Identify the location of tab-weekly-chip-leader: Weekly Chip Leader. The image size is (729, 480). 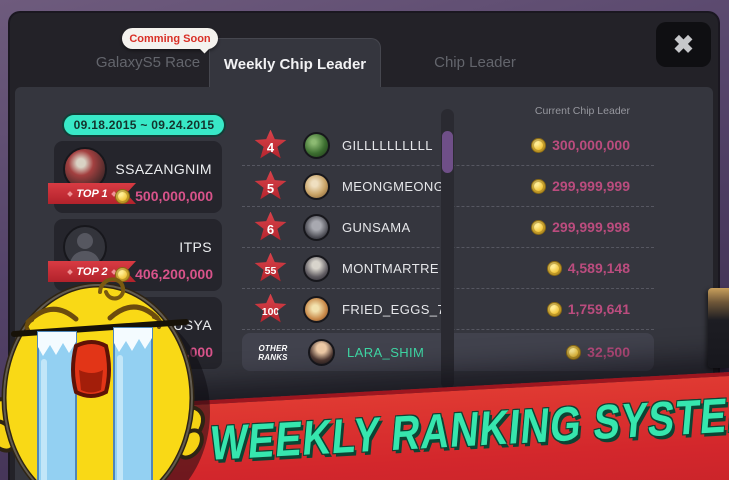
(295, 63).